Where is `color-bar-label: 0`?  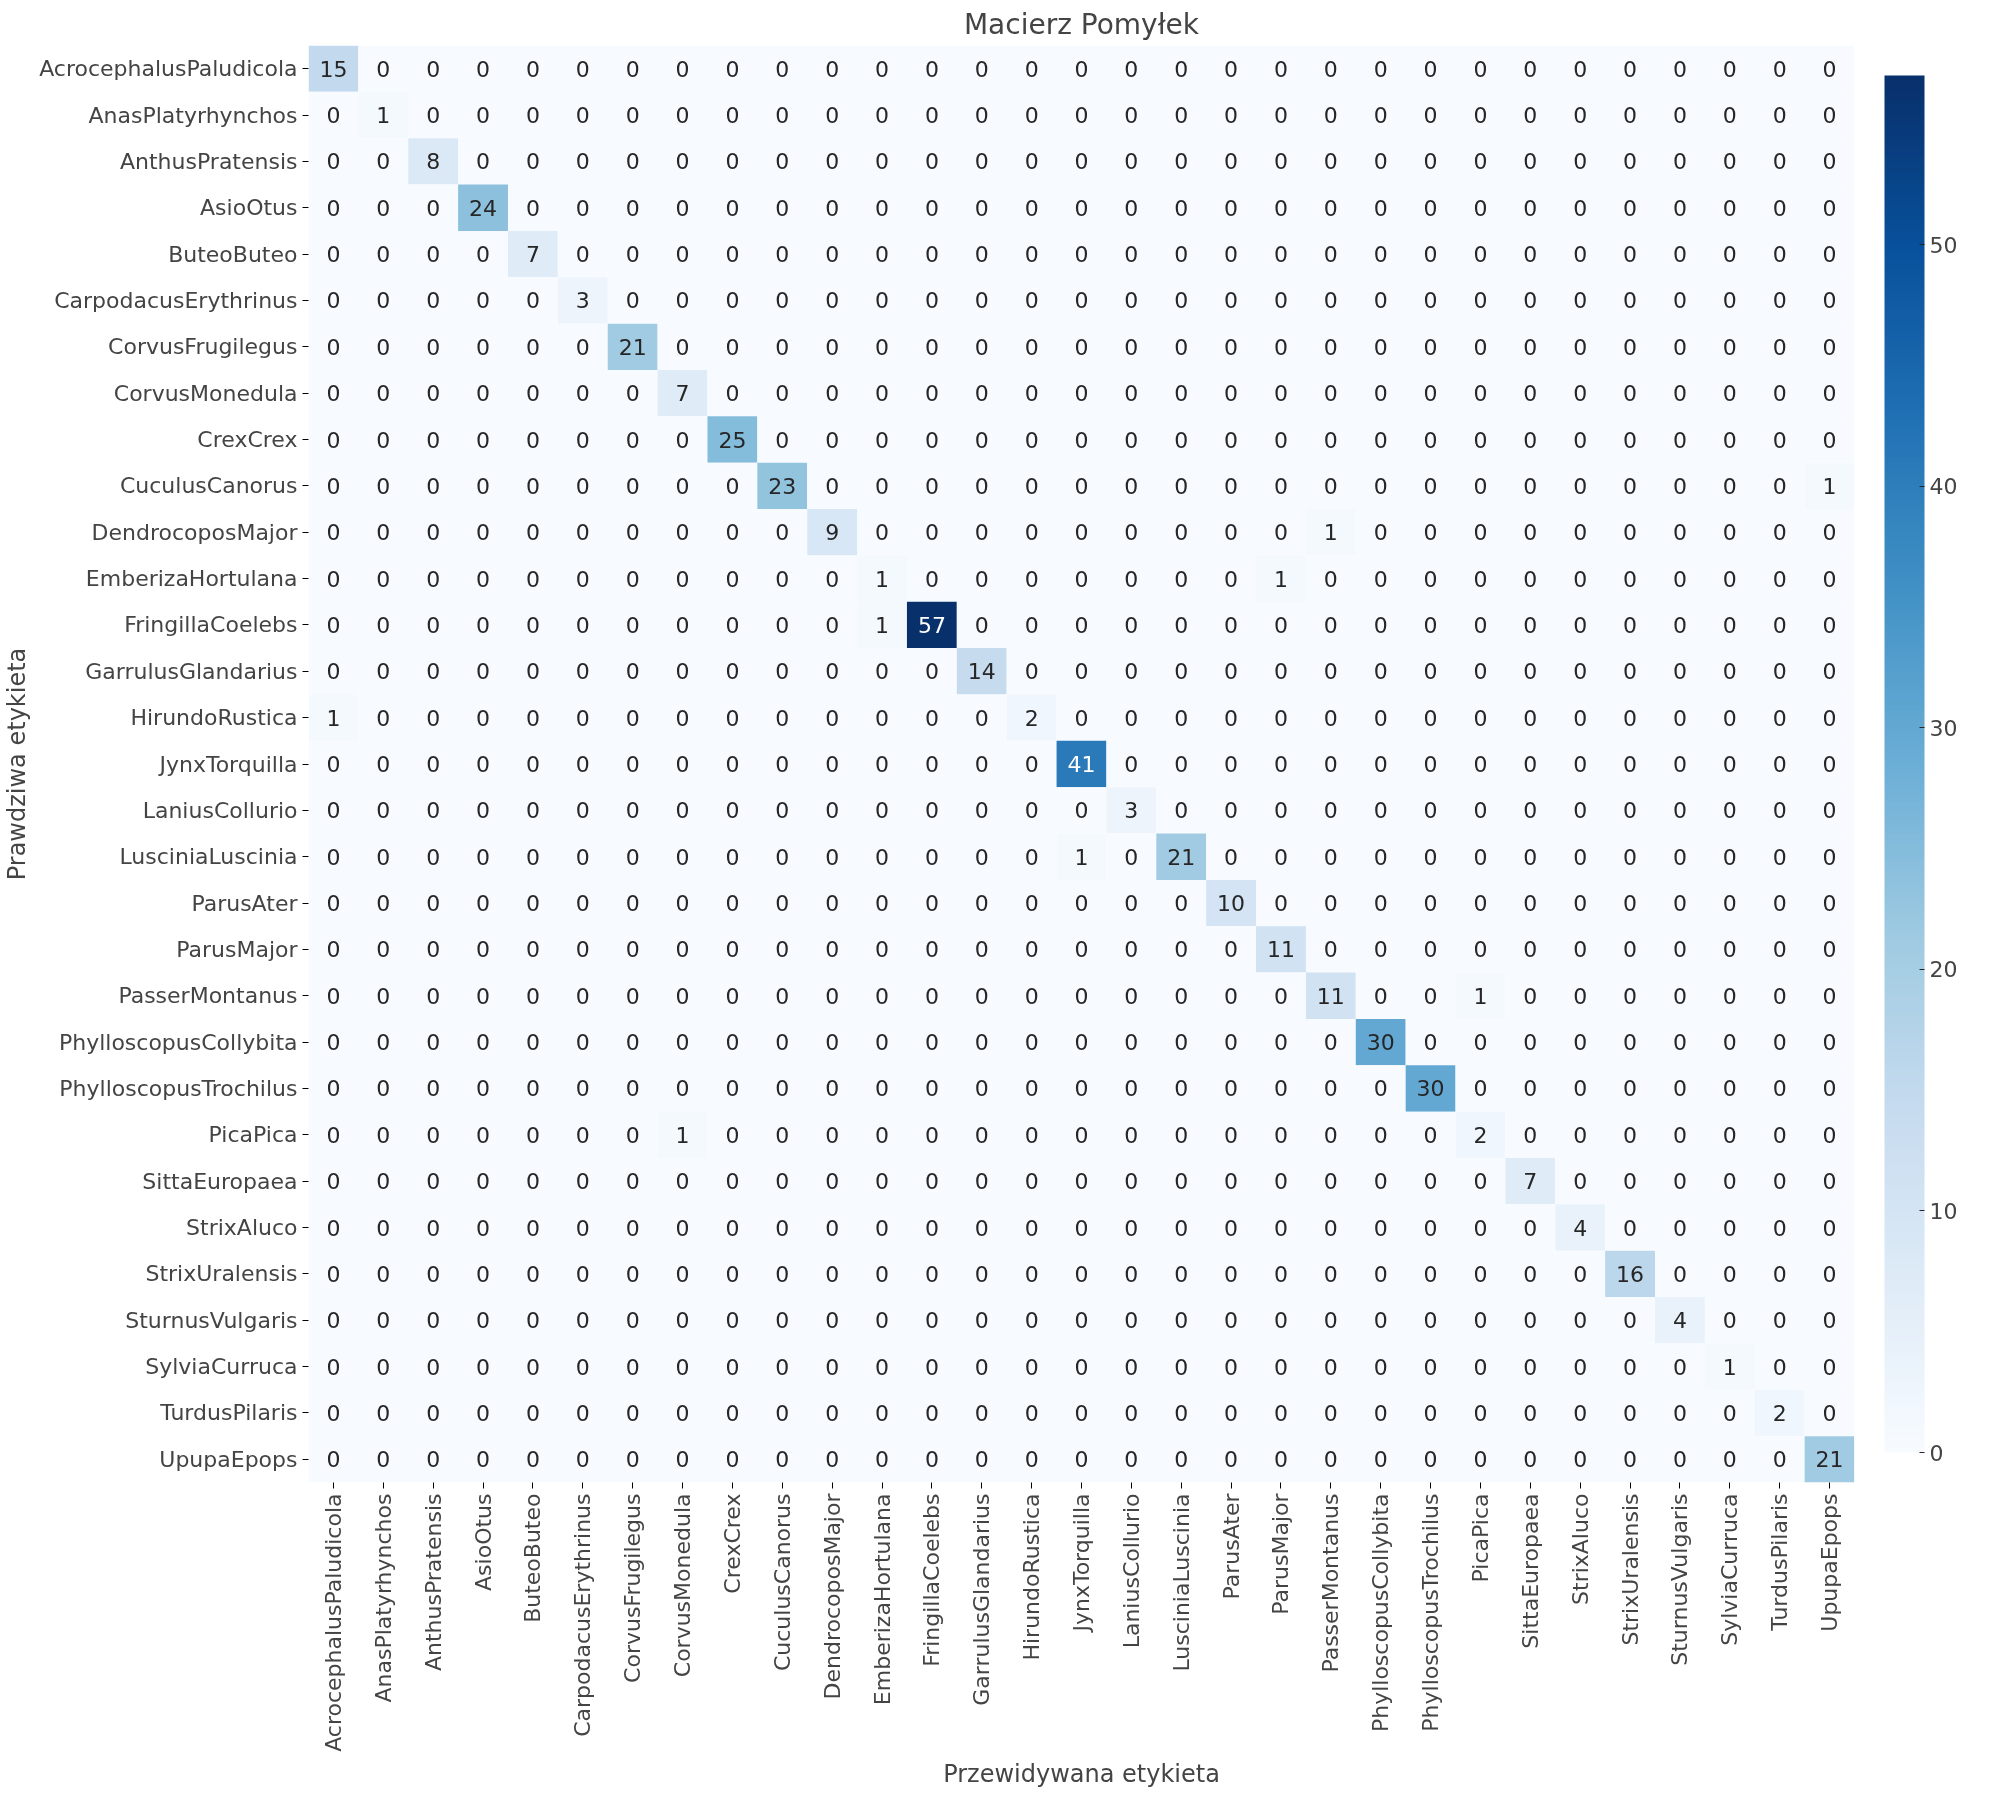 color-bar-label: 0 is located at coordinates (1936, 1453).